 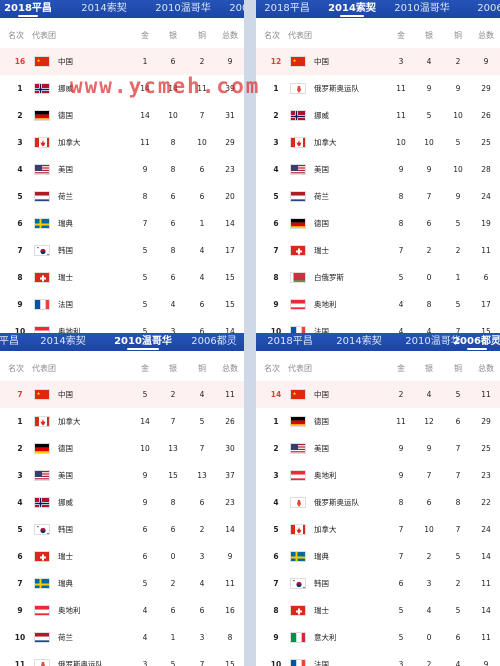 What do you see at coordinates (378, 169) in the screenshot?
I see `table-row: 4 美国 9 9 10 28` at bounding box center [378, 169].